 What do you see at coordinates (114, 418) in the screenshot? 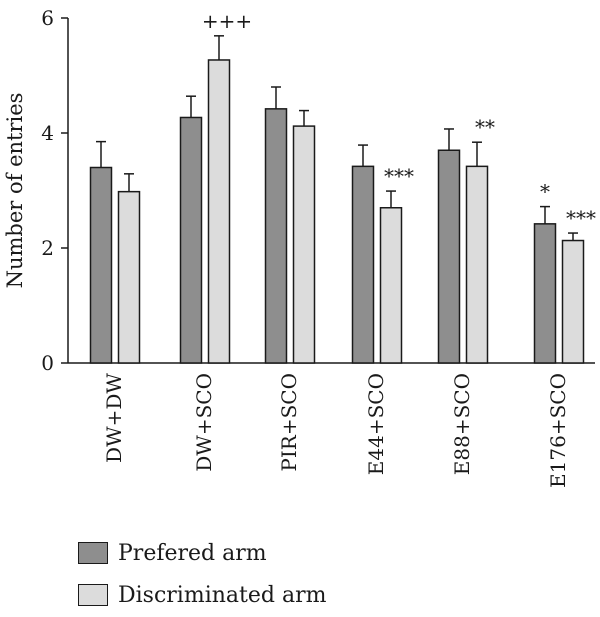
I see `category-label: DW+DW` at bounding box center [114, 418].